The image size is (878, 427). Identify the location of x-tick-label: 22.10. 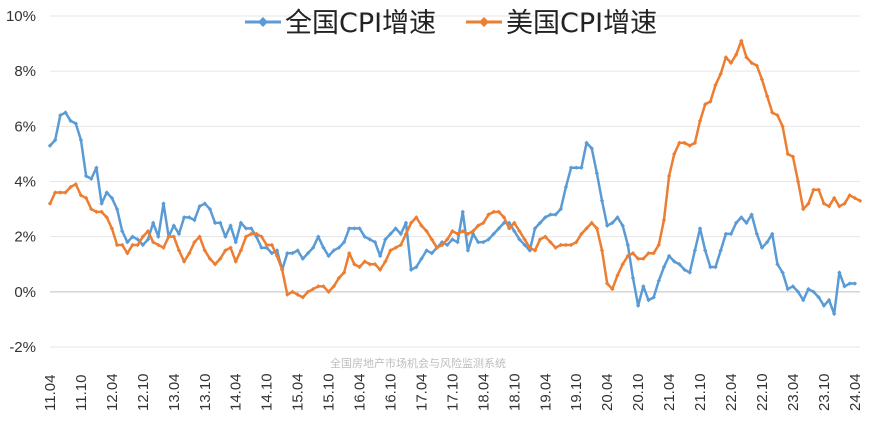
(762, 392).